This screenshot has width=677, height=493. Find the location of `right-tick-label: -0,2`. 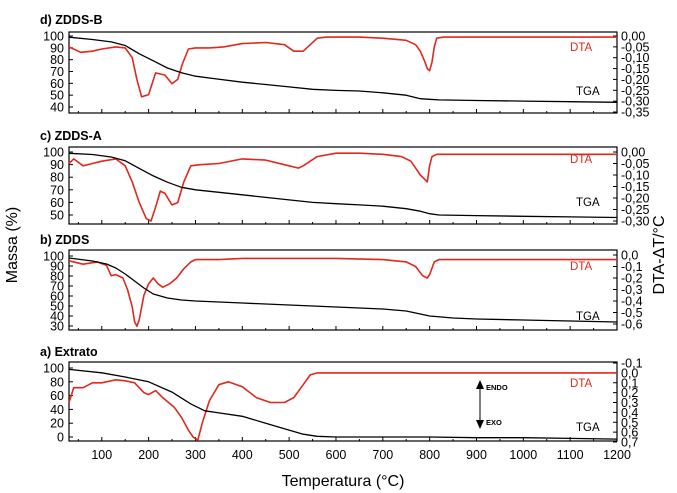

right-tick-label: -0,2 is located at coordinates (632, 279).